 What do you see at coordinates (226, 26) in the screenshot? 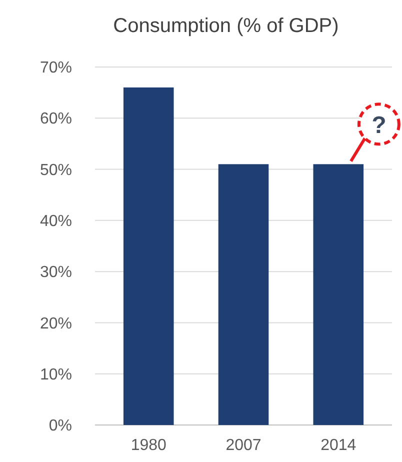
I see `chart-title: Consumption (% of GDP)` at bounding box center [226, 26].